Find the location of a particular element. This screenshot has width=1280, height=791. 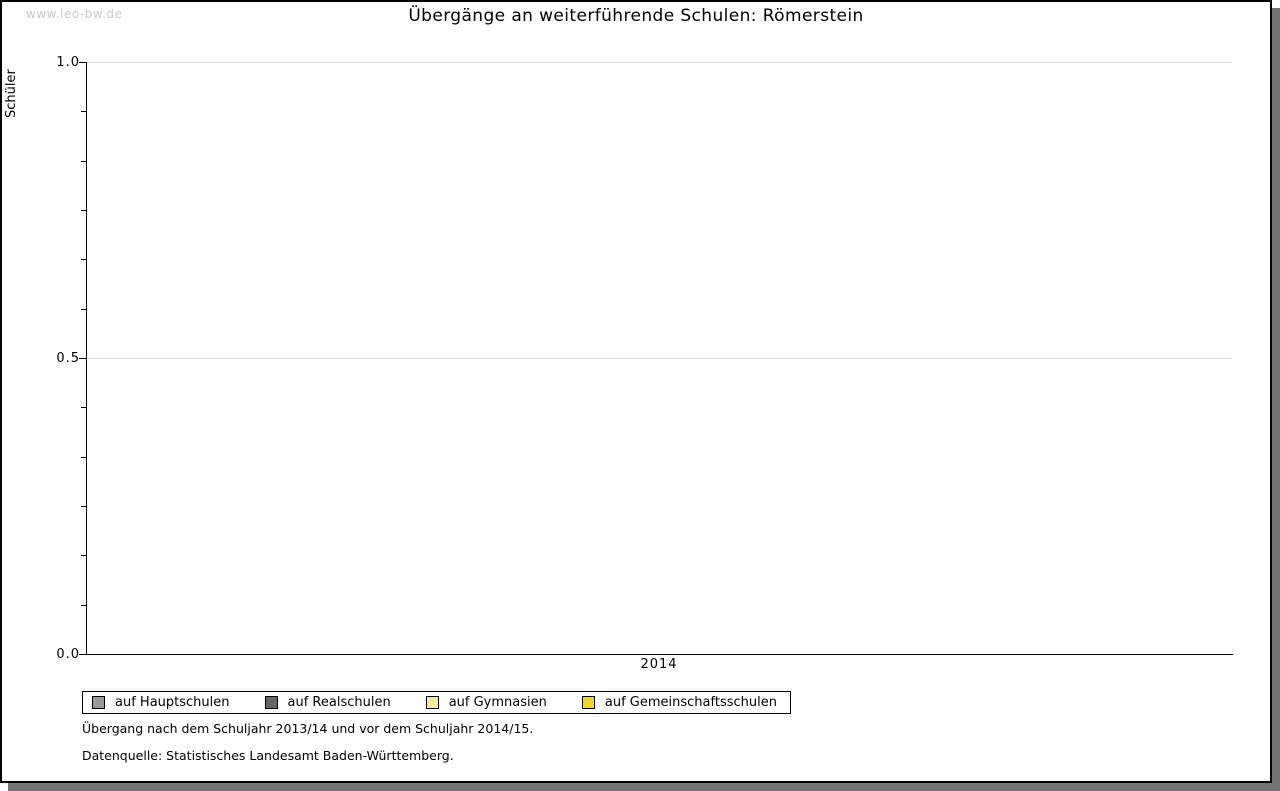

y-tick-label-0.5: 0.5 is located at coordinates (68, 358).